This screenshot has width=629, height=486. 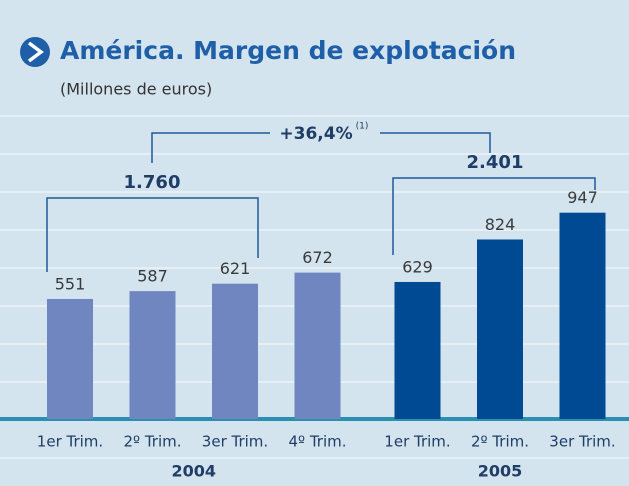 What do you see at coordinates (317, 257) in the screenshot?
I see `value-label: 672` at bounding box center [317, 257].